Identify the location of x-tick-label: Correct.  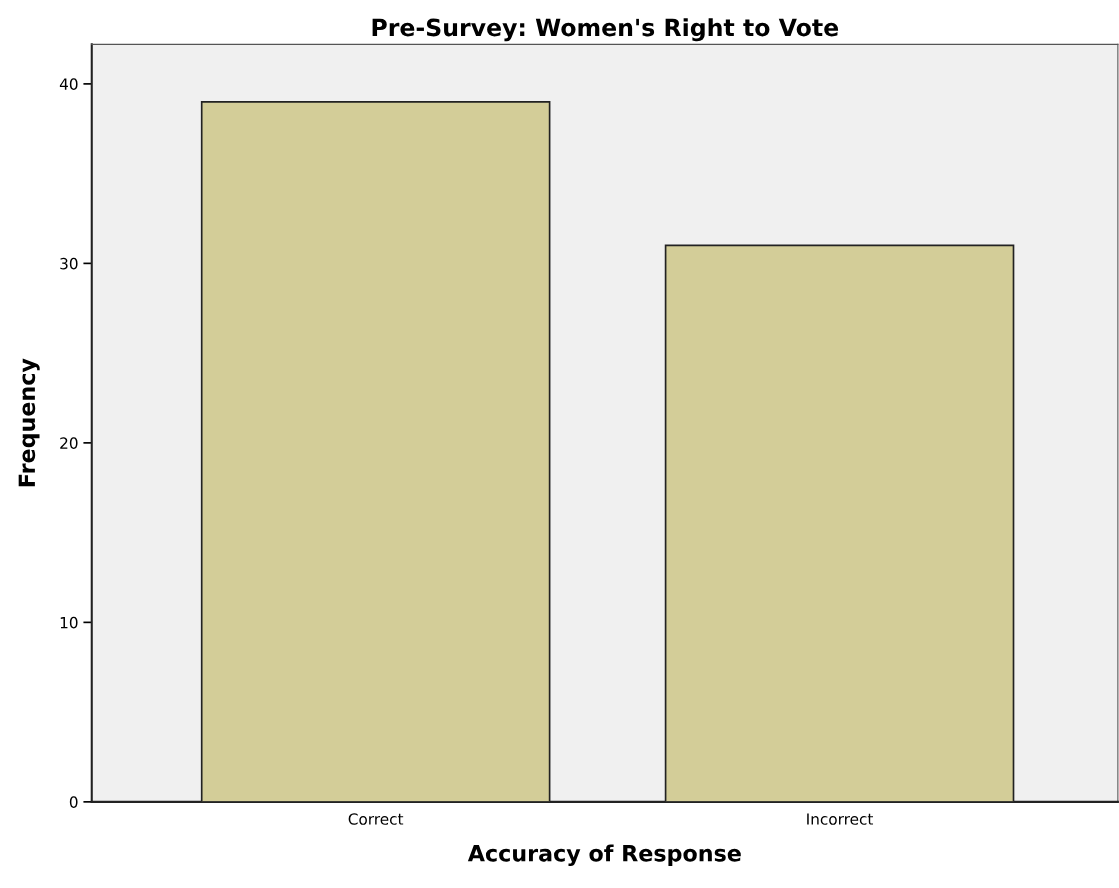
(376, 819).